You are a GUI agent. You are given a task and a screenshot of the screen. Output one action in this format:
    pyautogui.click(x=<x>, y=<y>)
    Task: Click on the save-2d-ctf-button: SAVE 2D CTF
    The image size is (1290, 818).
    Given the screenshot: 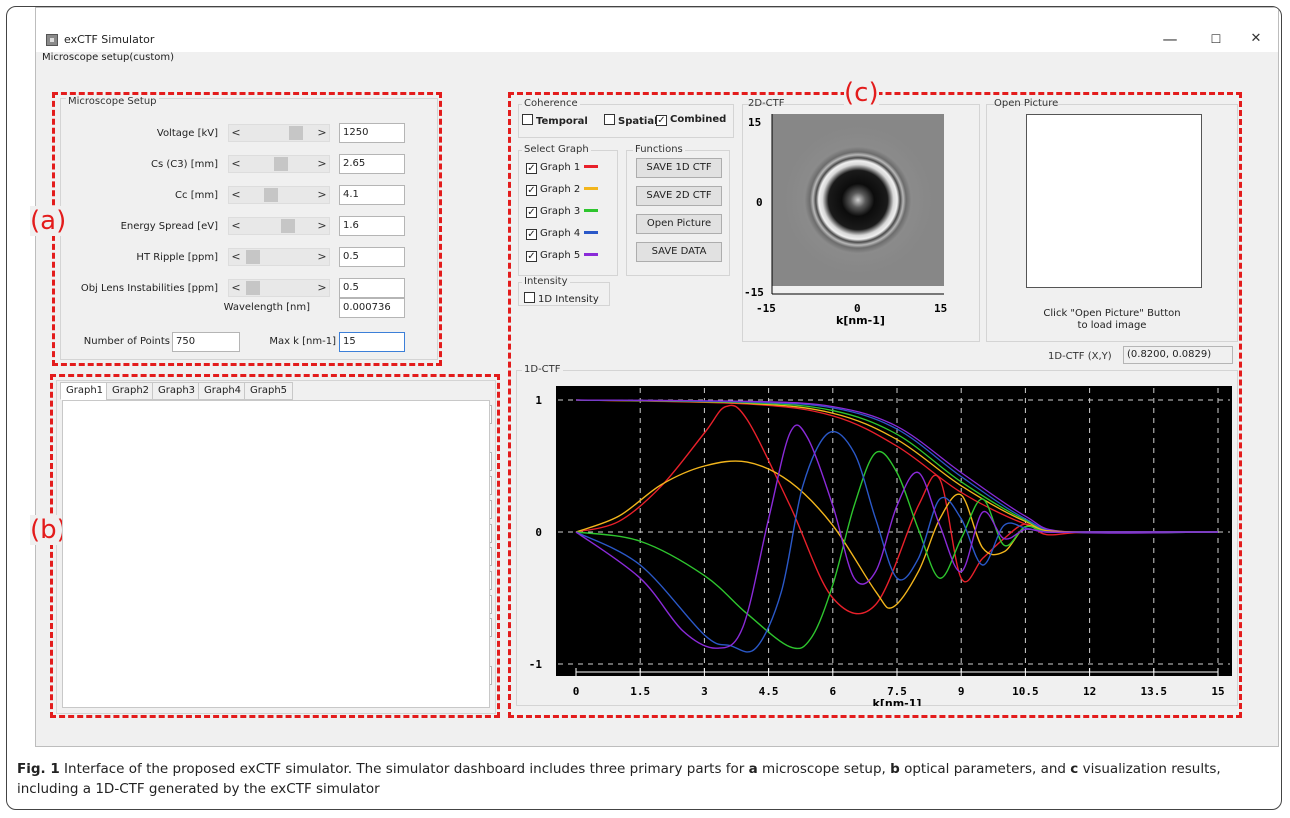 What is the action you would take?
    pyautogui.click(x=679, y=196)
    